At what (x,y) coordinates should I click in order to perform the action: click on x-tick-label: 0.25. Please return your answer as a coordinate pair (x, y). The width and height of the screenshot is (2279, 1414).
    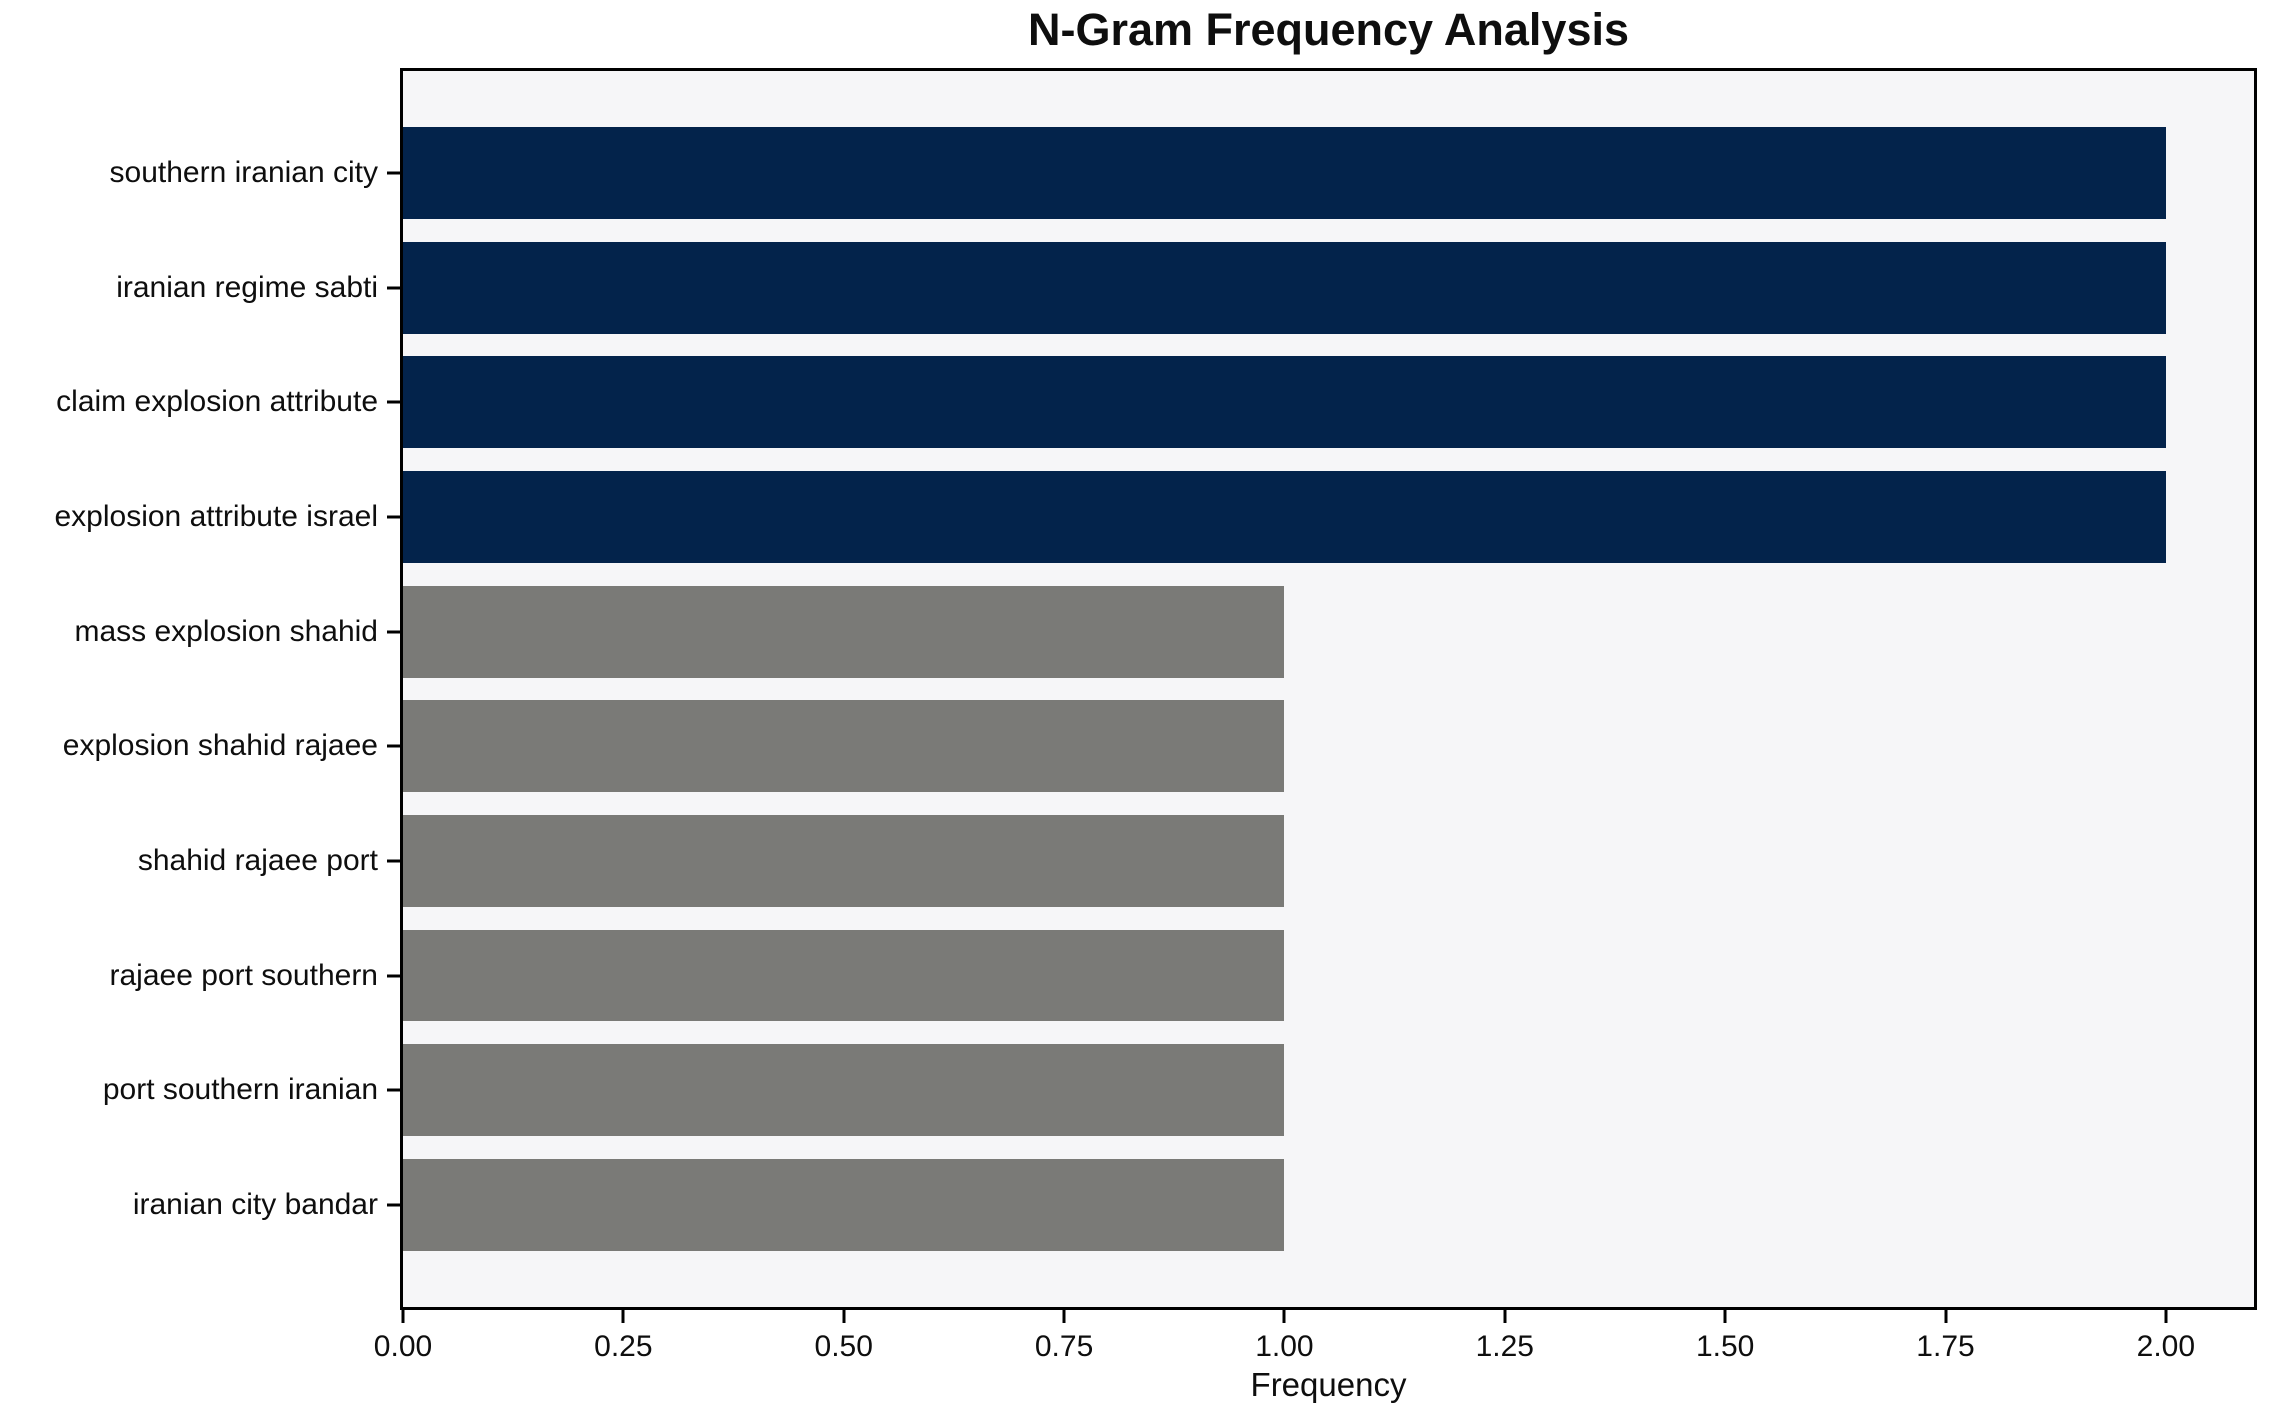
    Looking at the image, I should click on (623, 1346).